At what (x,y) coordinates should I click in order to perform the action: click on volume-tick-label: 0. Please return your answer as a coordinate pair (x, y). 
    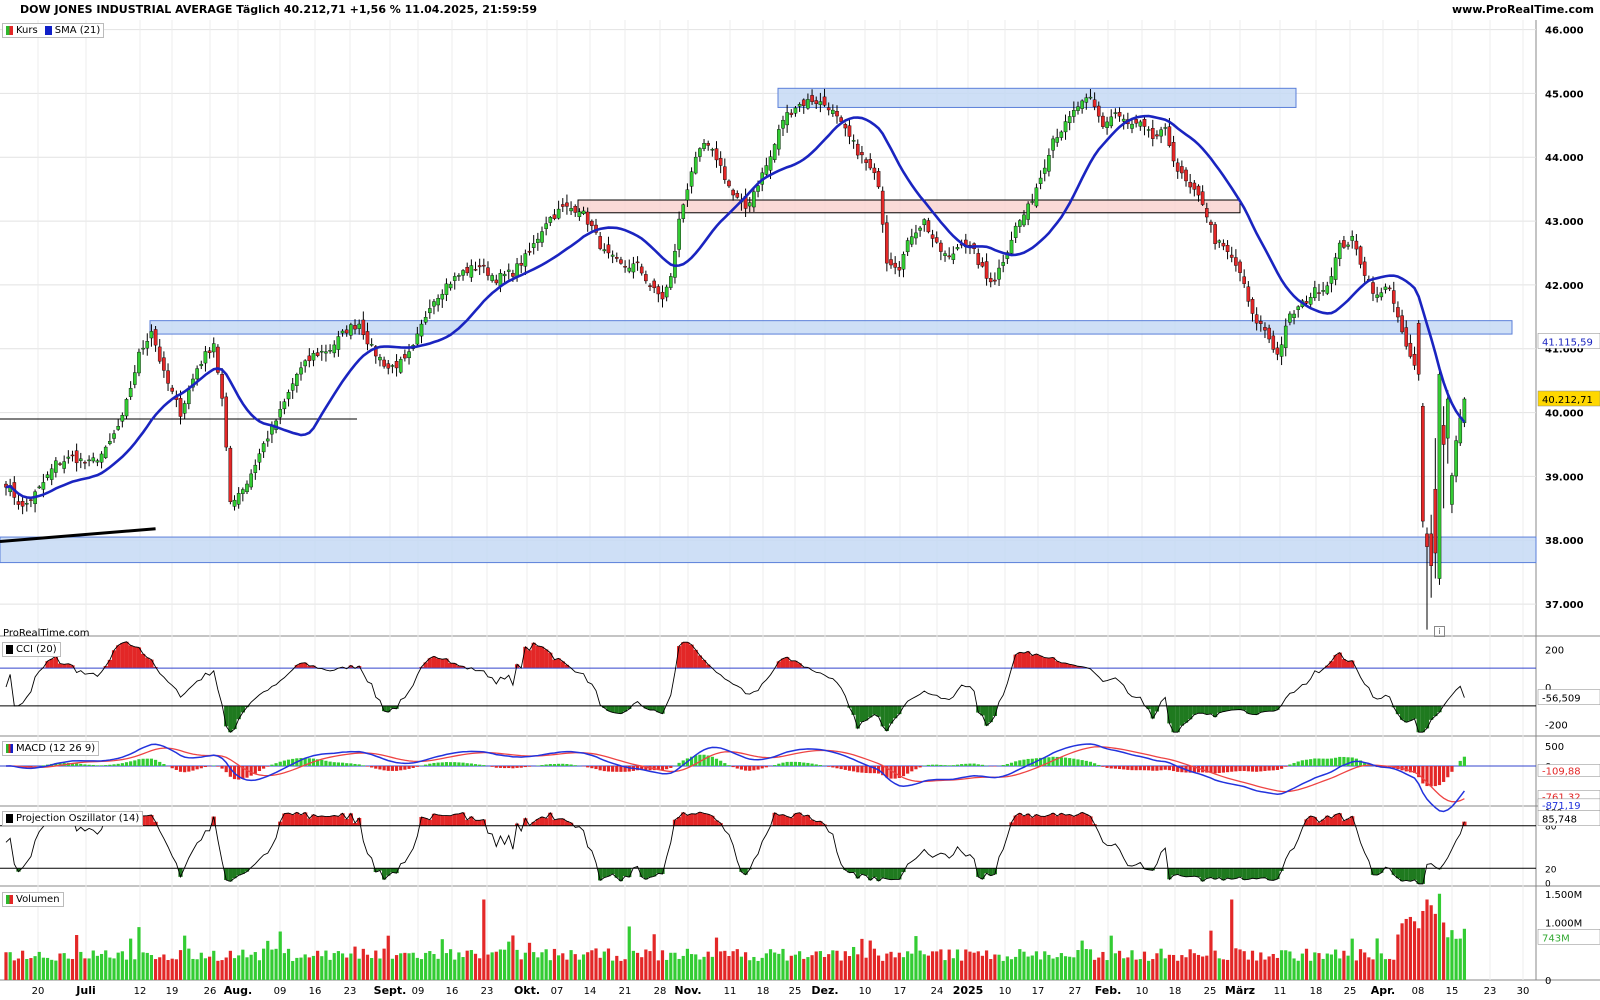
    Looking at the image, I should click on (1548, 981).